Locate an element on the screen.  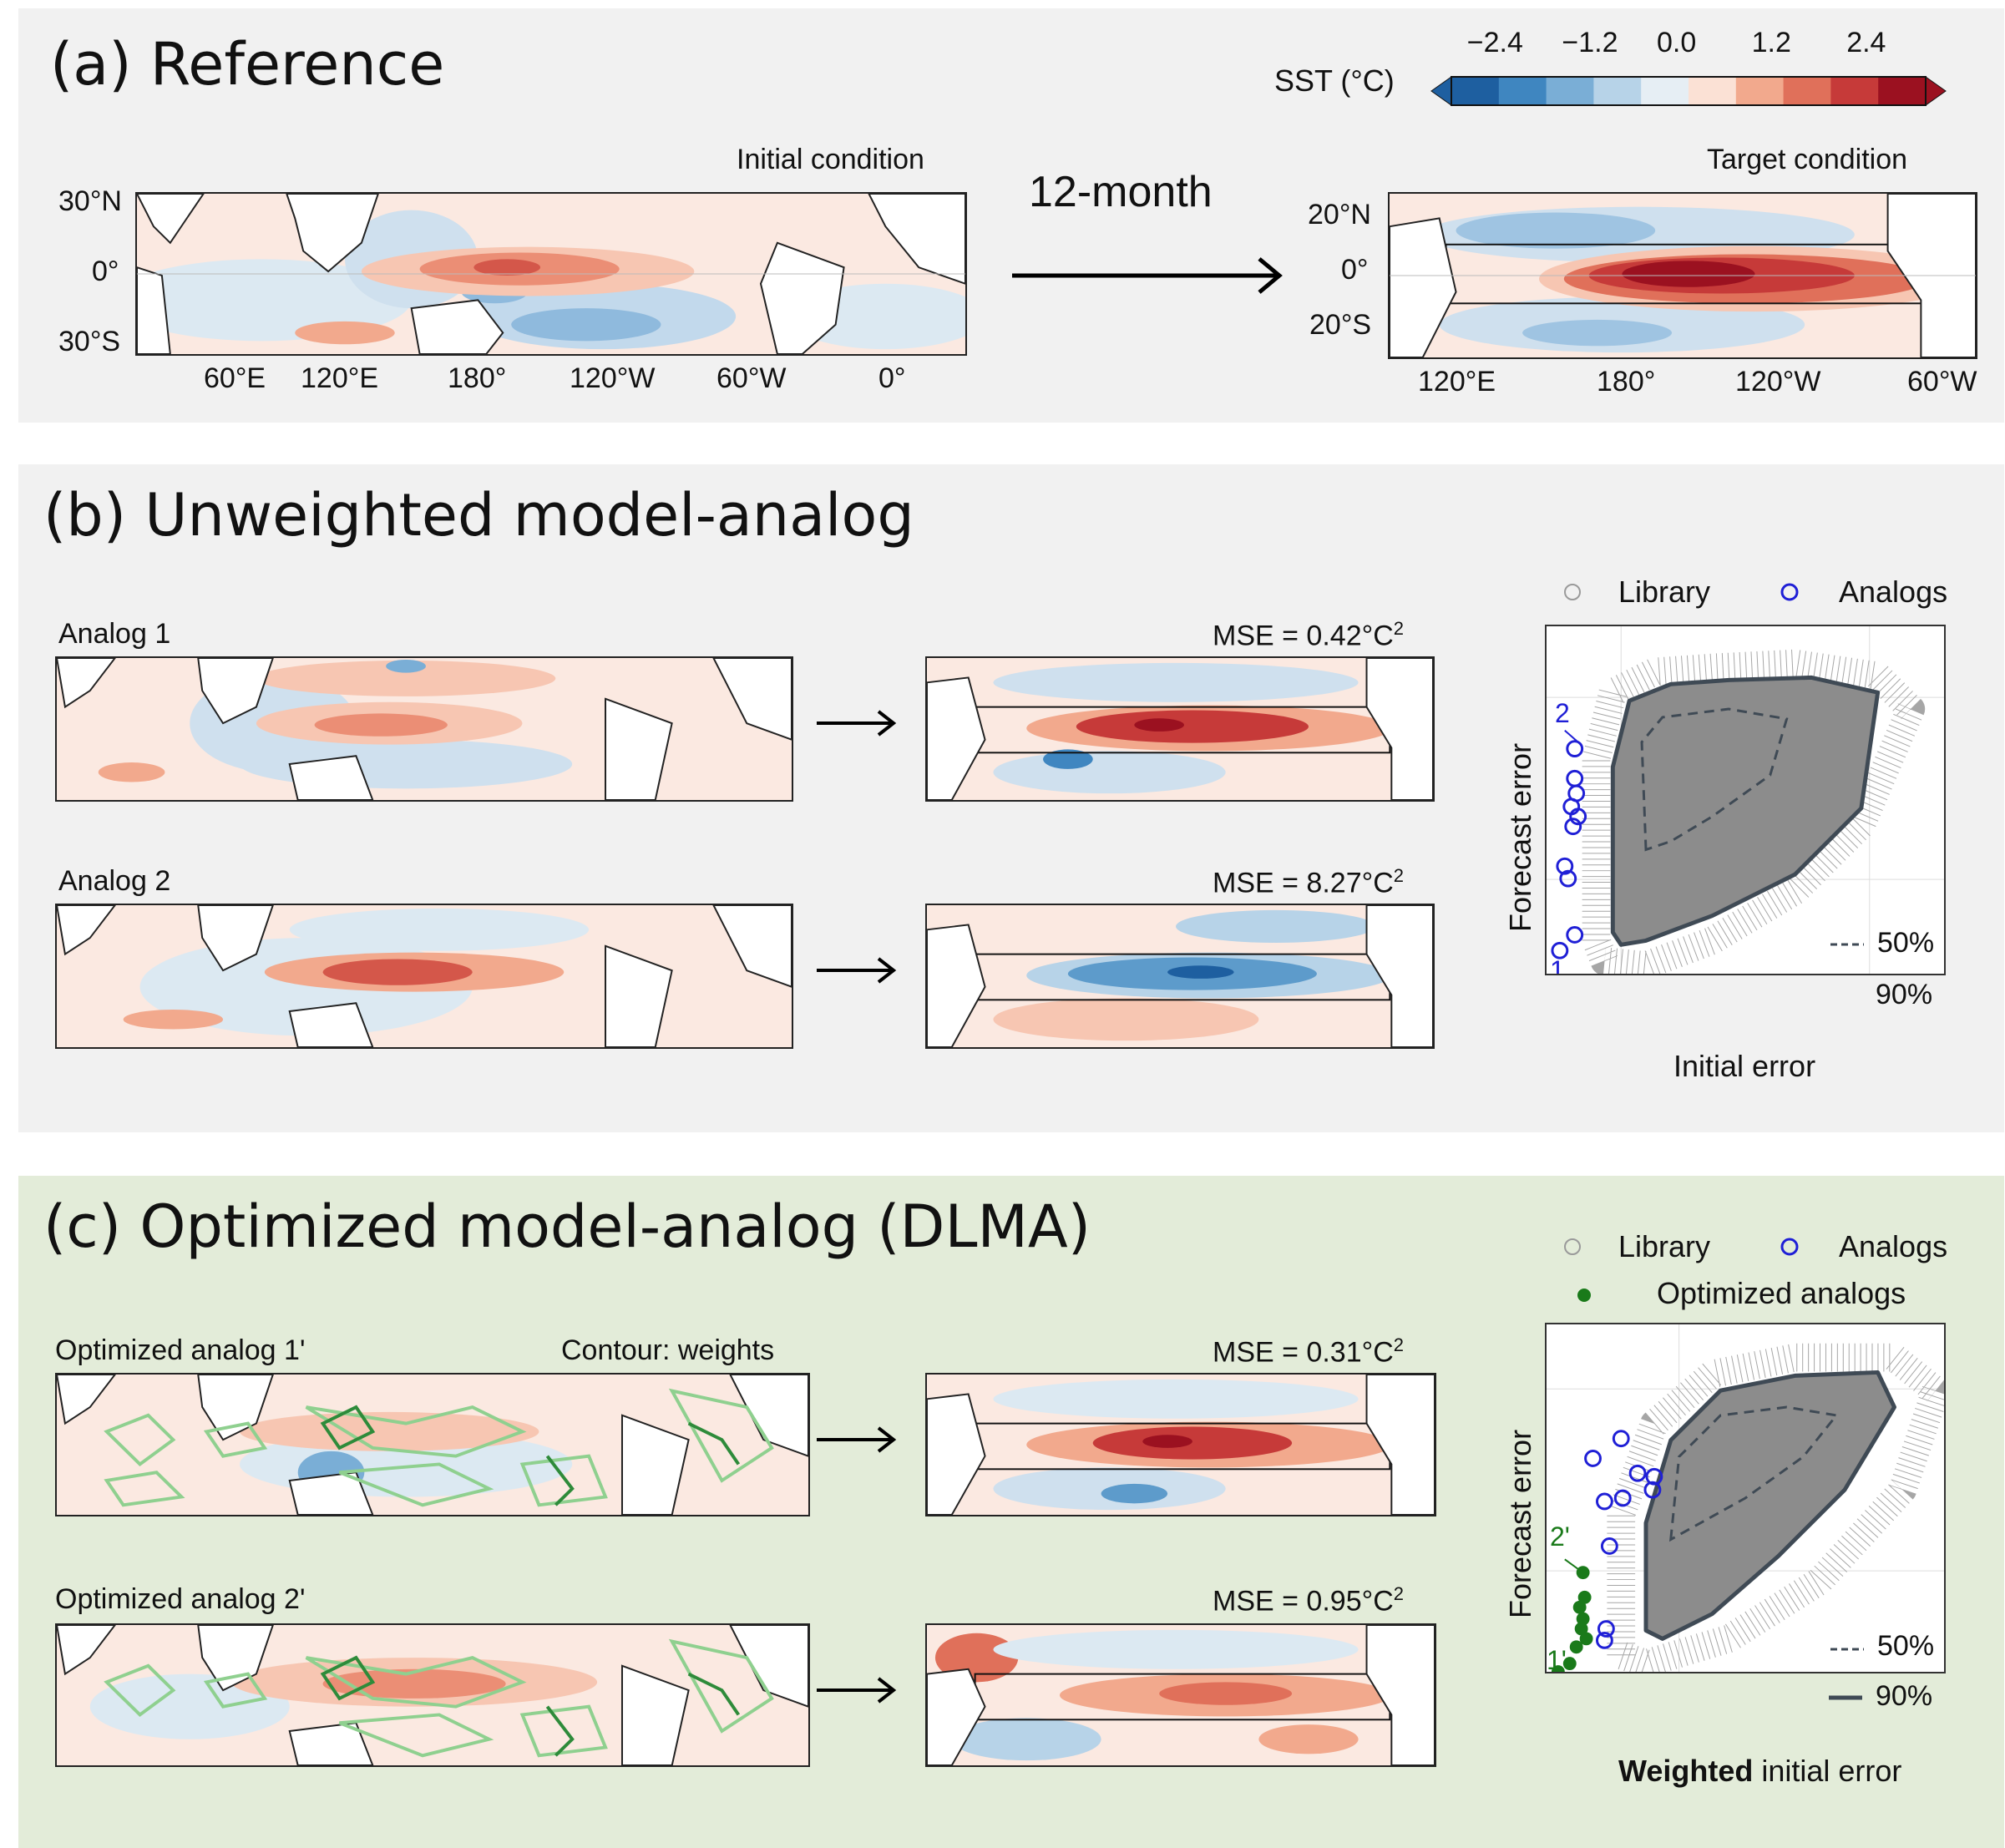
optimized-analog1-mse-text: MSE = 0.31°C is located at coordinates (1303, 1352).